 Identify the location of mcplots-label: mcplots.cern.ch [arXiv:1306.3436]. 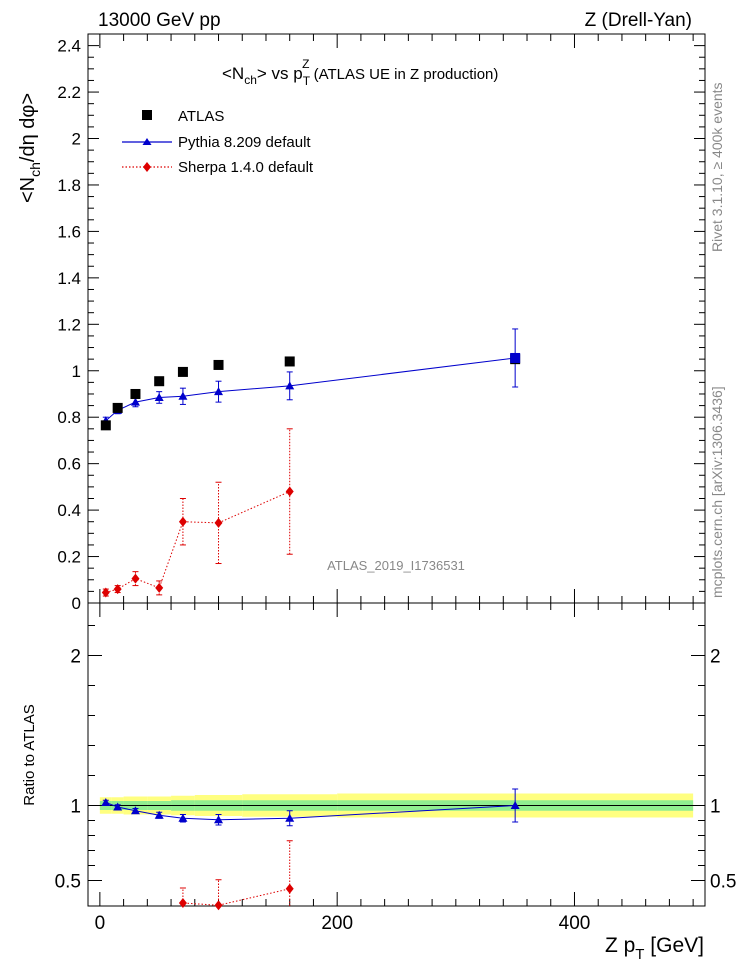
(717, 492).